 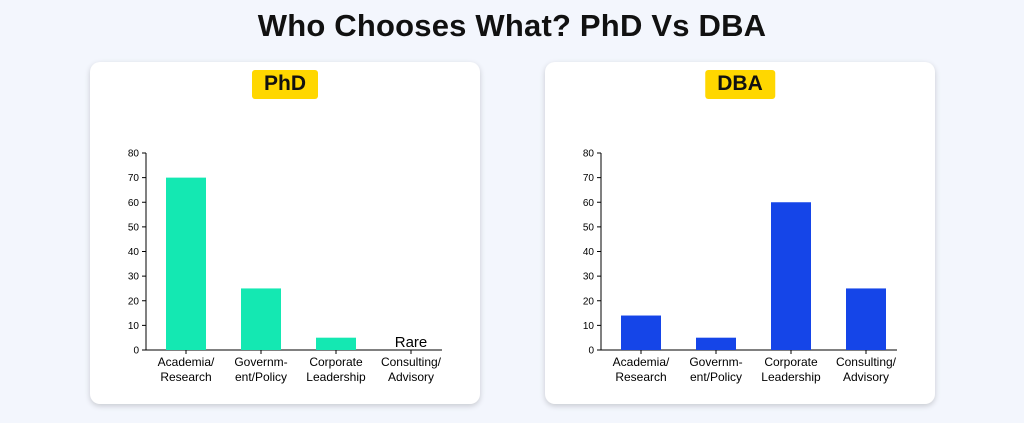 What do you see at coordinates (285, 84) in the screenshot?
I see `phd-badge: PhD` at bounding box center [285, 84].